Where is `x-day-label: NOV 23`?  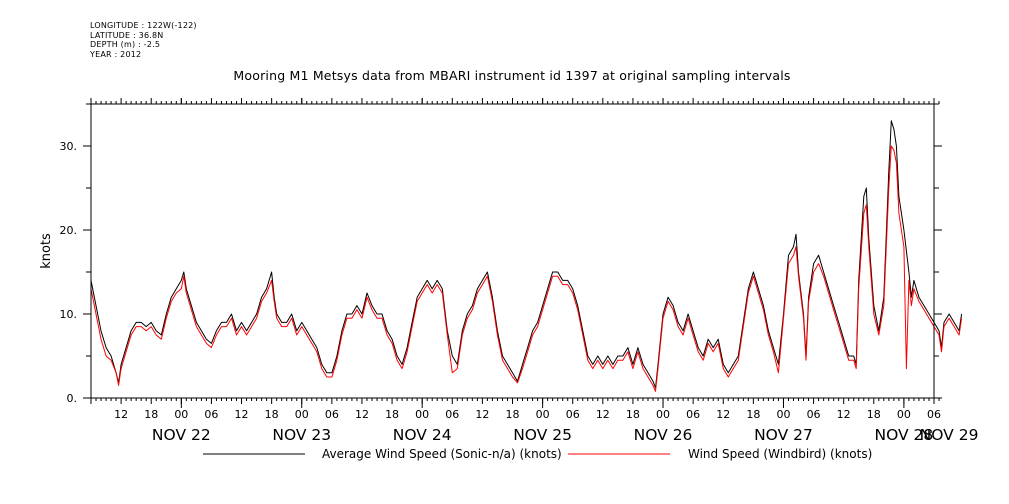 x-day-label: NOV 23 is located at coordinates (301, 435).